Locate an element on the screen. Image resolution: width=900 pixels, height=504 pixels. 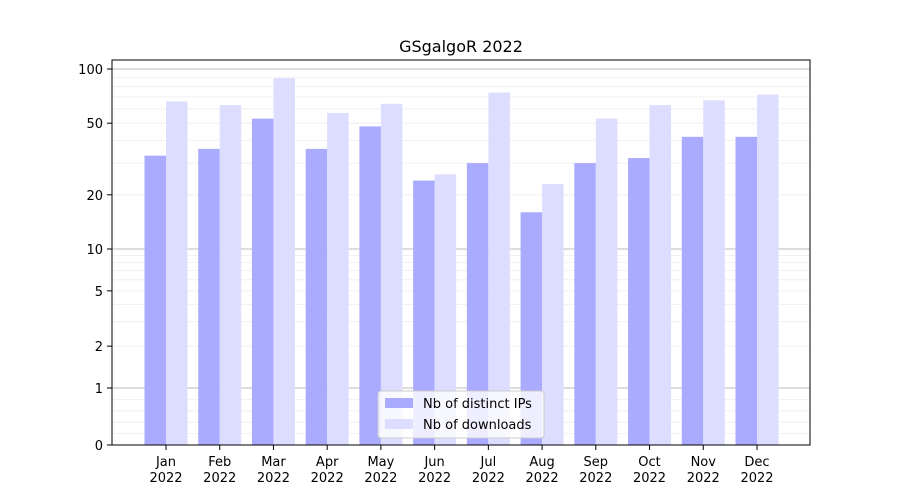
x-tick-label: Dec is located at coordinates (756, 462).